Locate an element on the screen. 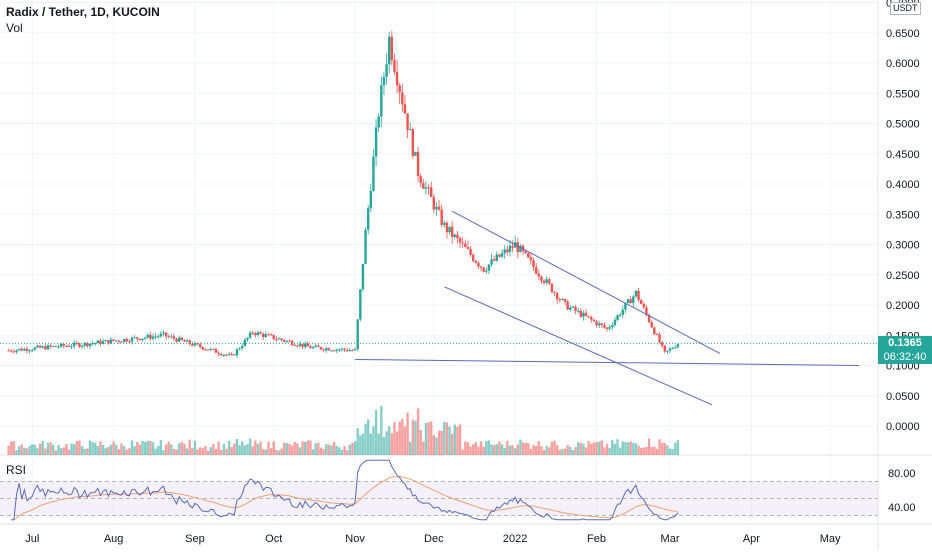  price-tick: 0.3000 is located at coordinates (903, 246).